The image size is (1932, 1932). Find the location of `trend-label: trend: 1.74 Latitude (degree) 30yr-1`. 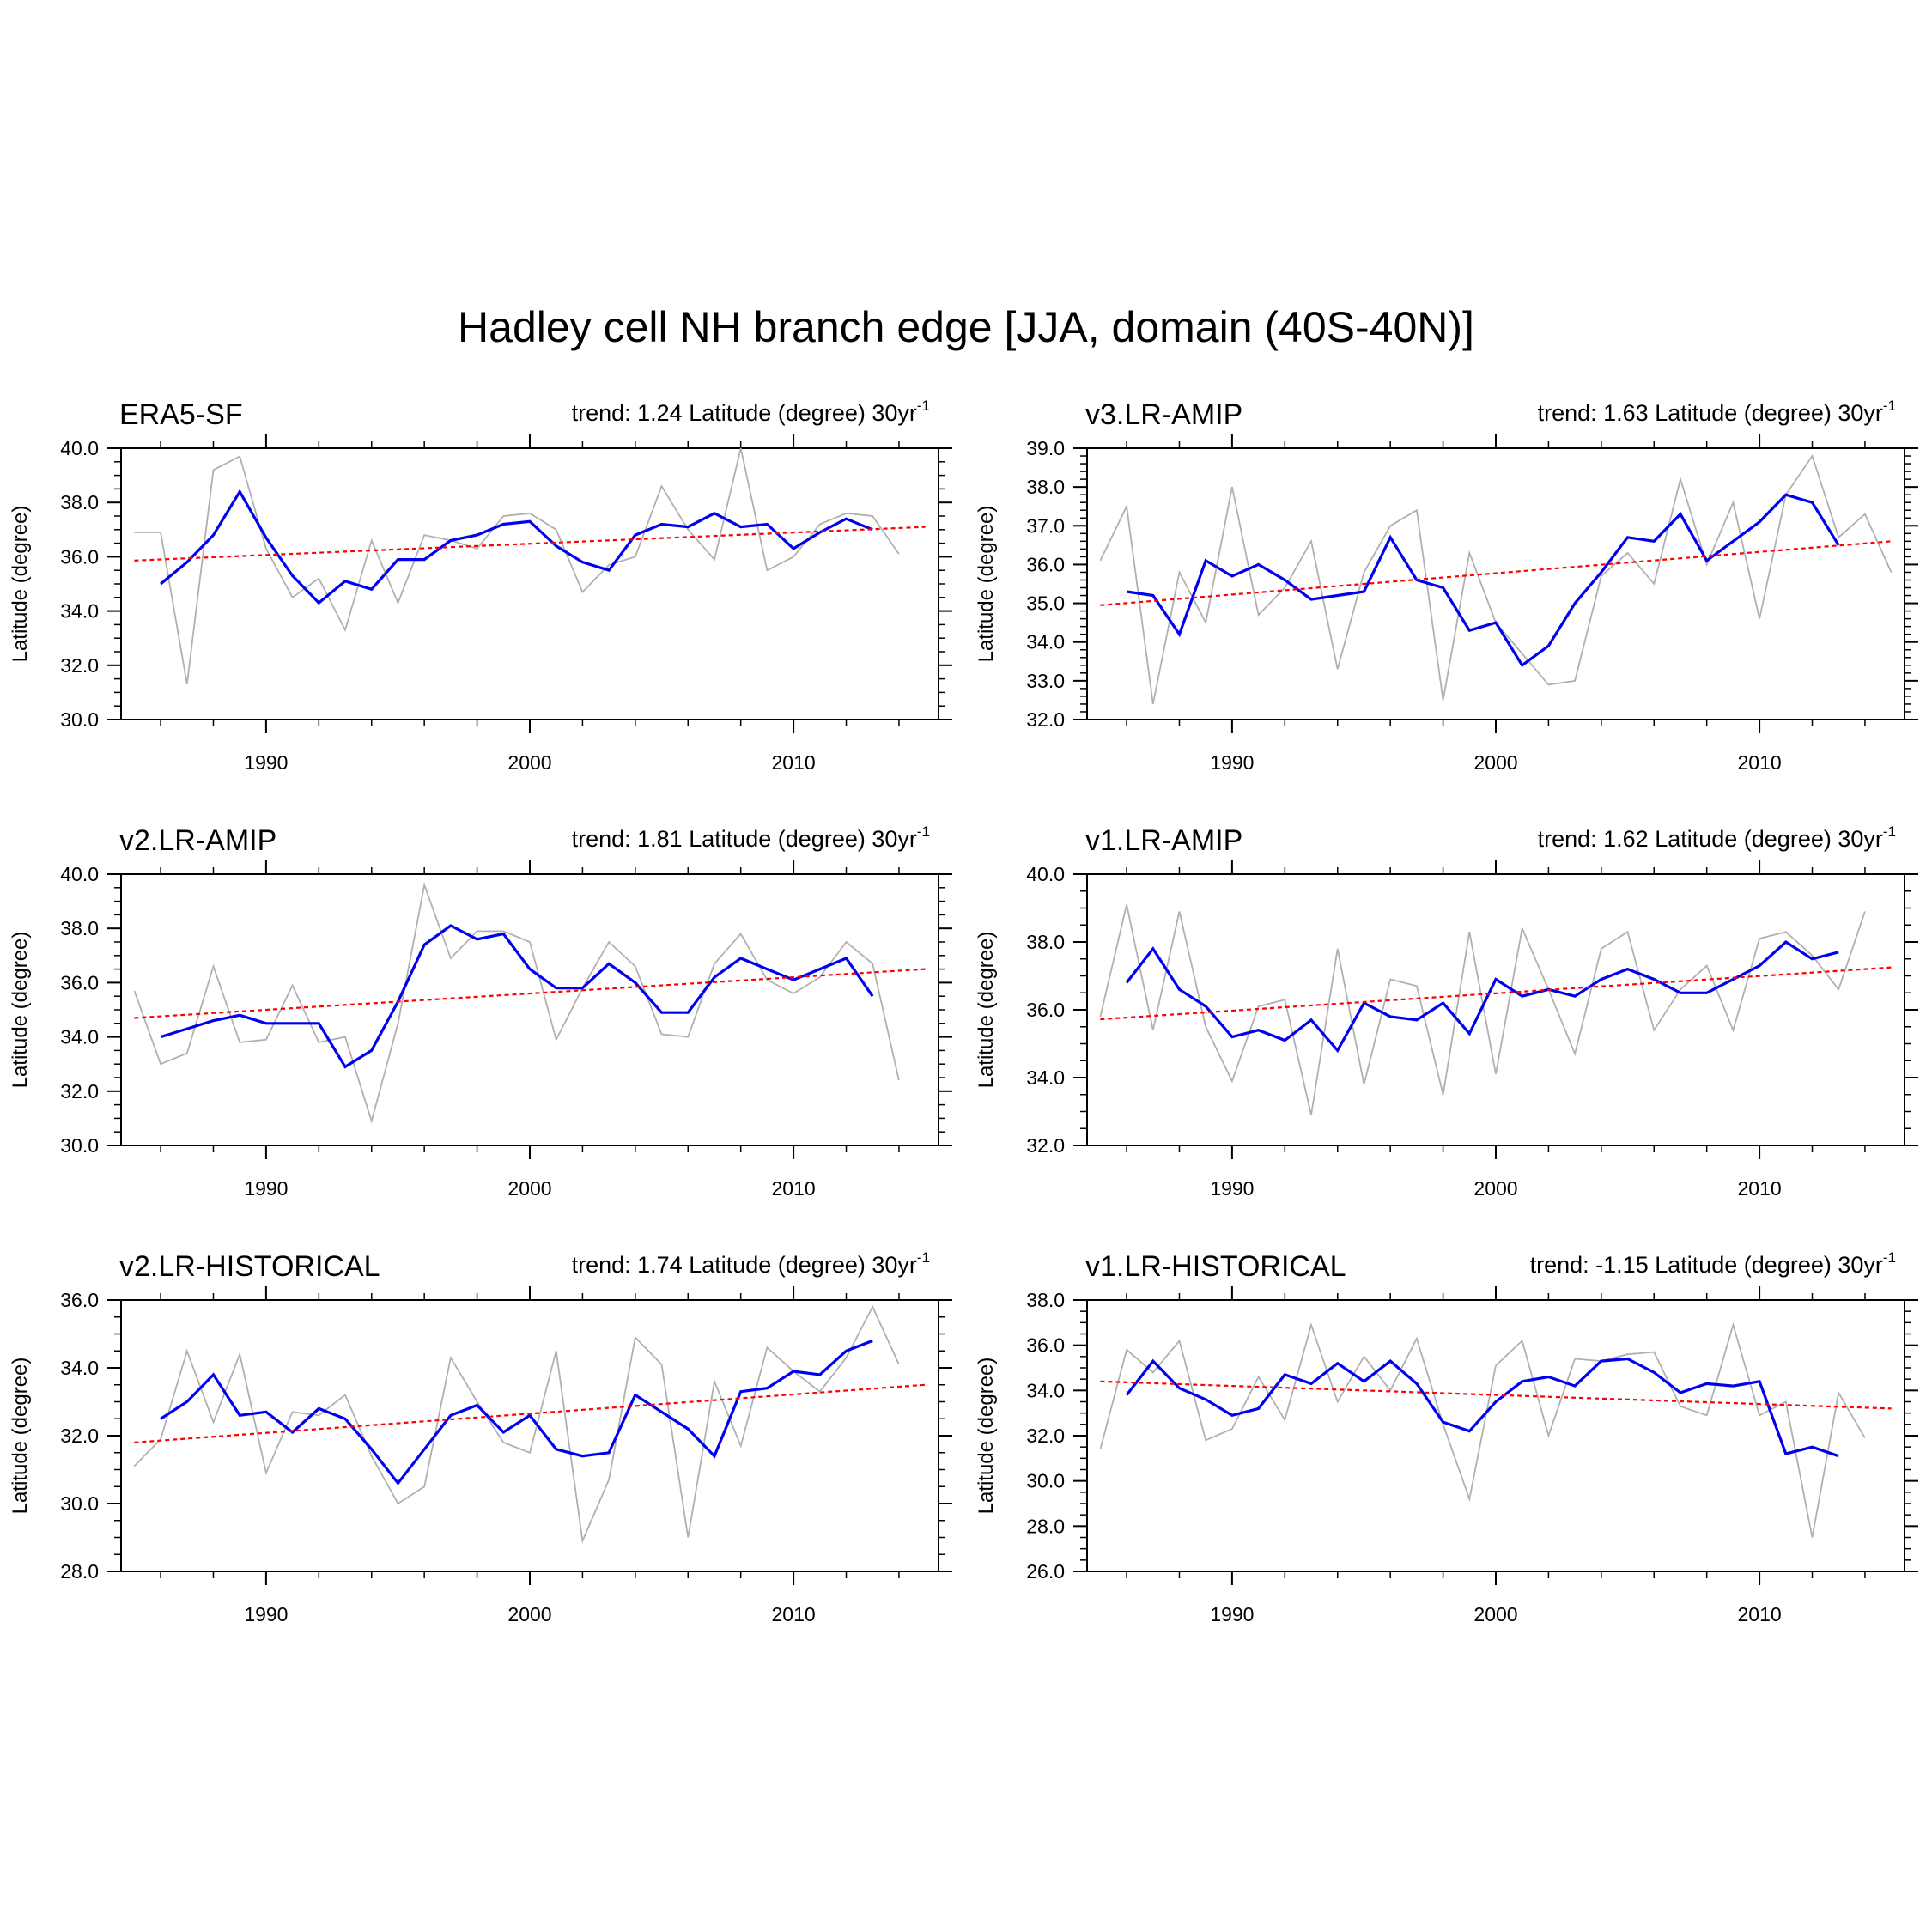

trend-label: trend: 1.74 Latitude (degree) 30yr-1 is located at coordinates (751, 1263).